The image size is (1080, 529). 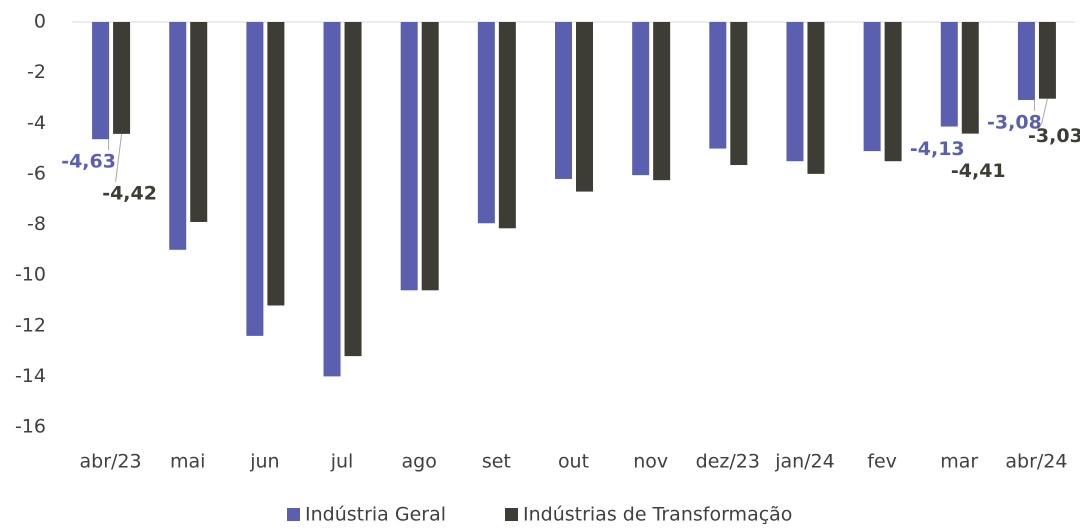 What do you see at coordinates (264, 462) in the screenshot?
I see `x-tick-label: jun` at bounding box center [264, 462].